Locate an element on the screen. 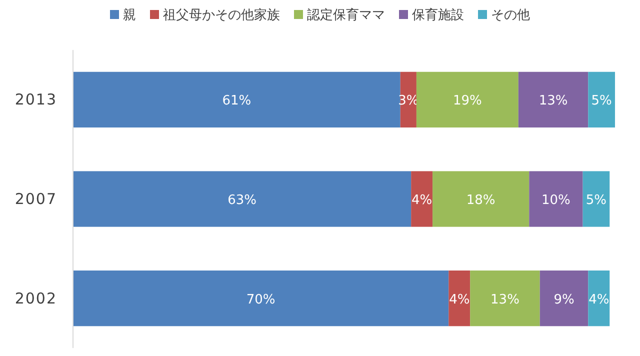 This screenshot has width=640, height=356. legend-label: 祖父母かその他家族 is located at coordinates (221, 15).